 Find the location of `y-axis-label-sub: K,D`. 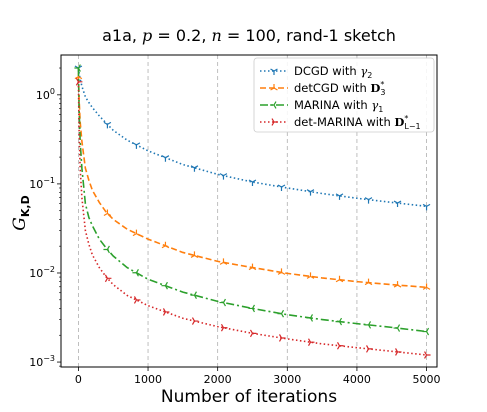

y-axis-label-sub: K,D is located at coordinates (25, 206).